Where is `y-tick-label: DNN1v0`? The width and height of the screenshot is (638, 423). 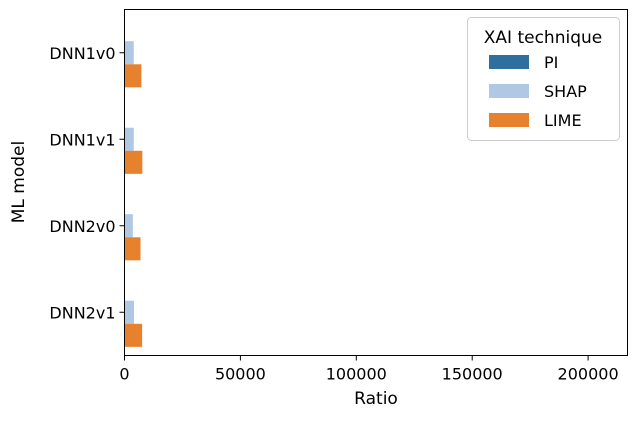
y-tick-label: DNN1v0 is located at coordinates (82, 53).